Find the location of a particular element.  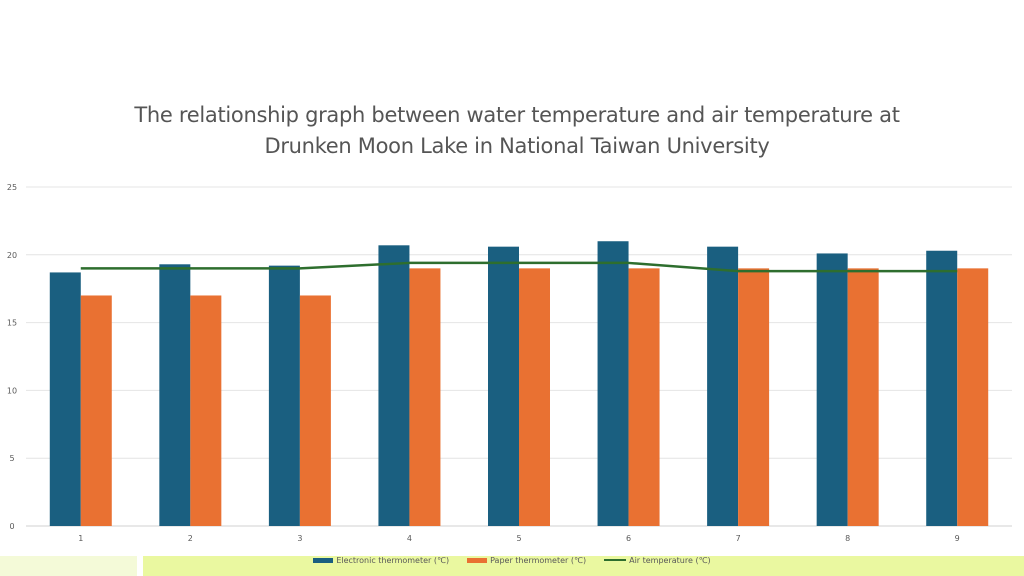

y-tick-label: 0 is located at coordinates (11, 526).